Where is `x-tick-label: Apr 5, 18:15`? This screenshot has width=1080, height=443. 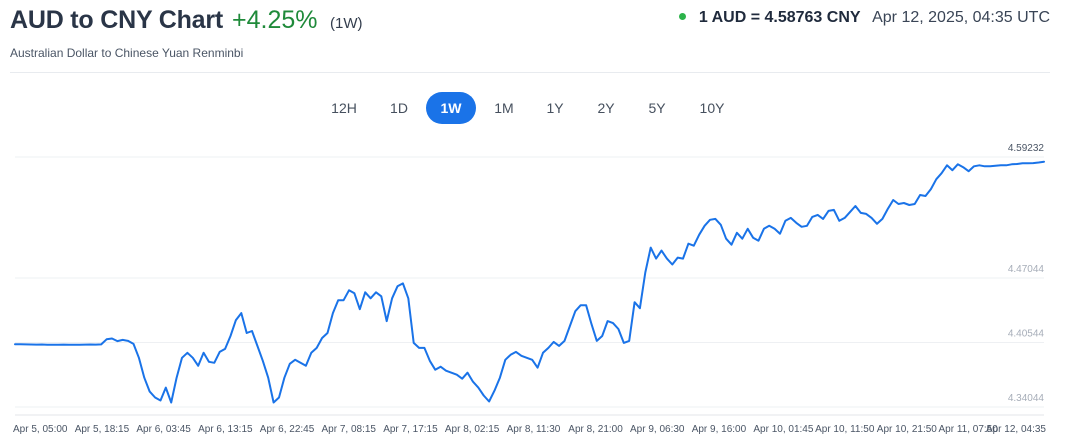
x-tick-label: Apr 5, 18:15 is located at coordinates (102, 429).